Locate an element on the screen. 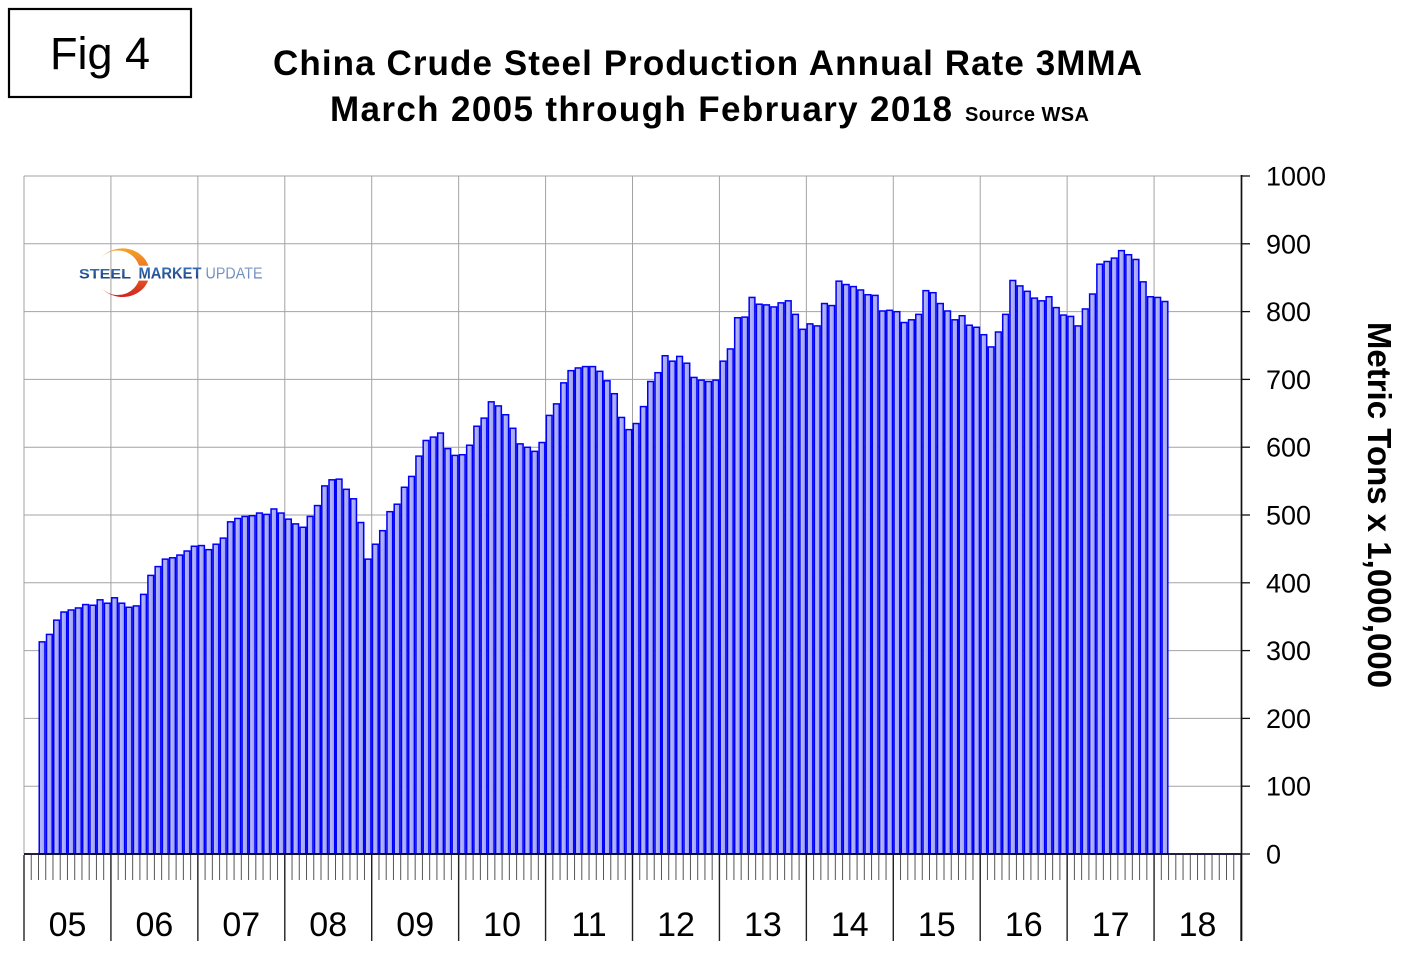 Image resolution: width=1420 pixels, height=978 pixels. svg-text: 08 is located at coordinates (328, 925).